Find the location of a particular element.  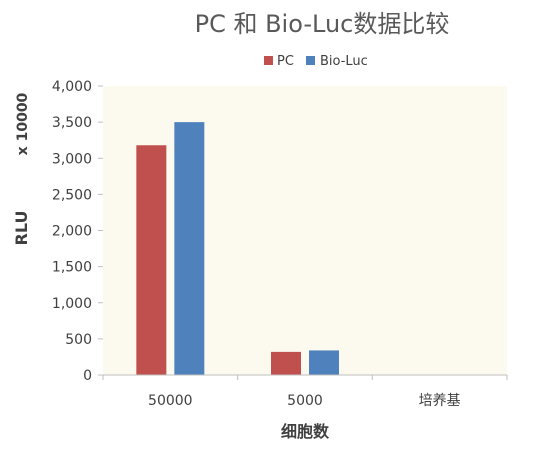

x-tick-label: 5000 is located at coordinates (305, 401).